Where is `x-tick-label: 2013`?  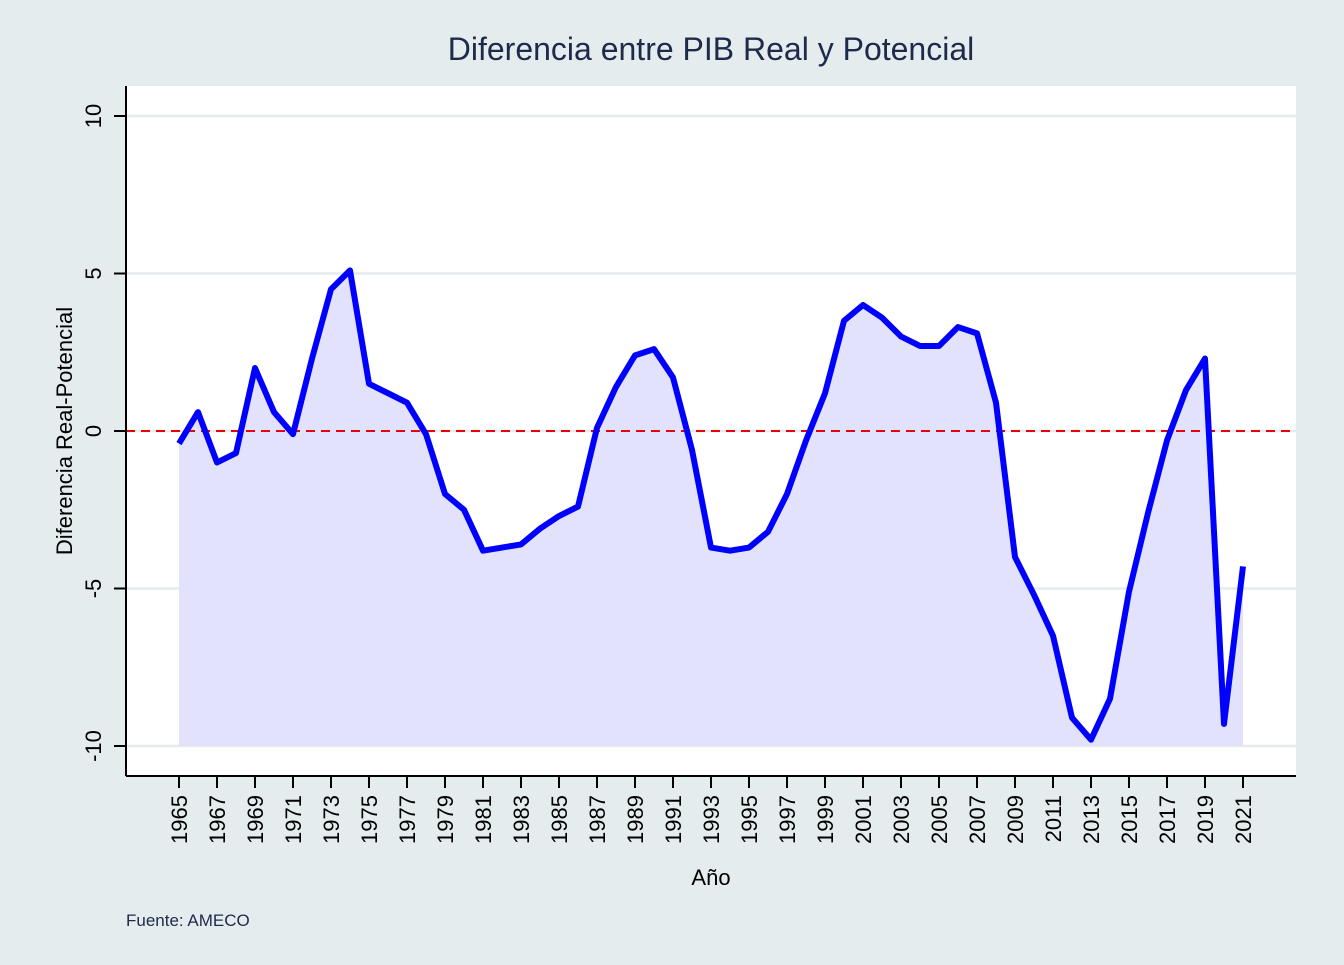
x-tick-label: 2013 is located at coordinates (1091, 819).